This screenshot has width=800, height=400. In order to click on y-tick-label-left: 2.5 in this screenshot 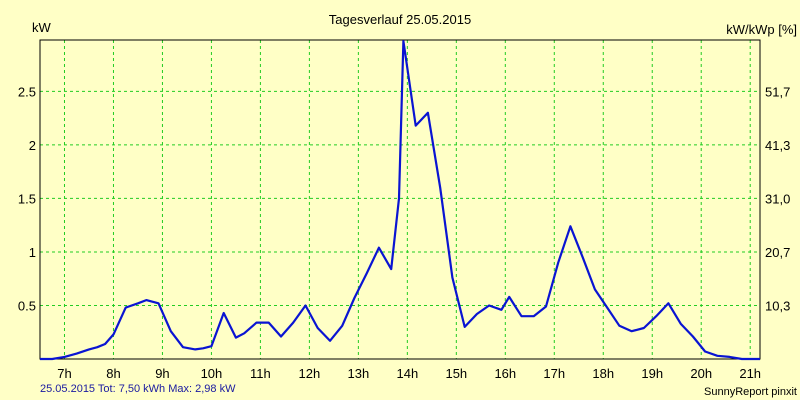, I will do `click(27, 91)`.